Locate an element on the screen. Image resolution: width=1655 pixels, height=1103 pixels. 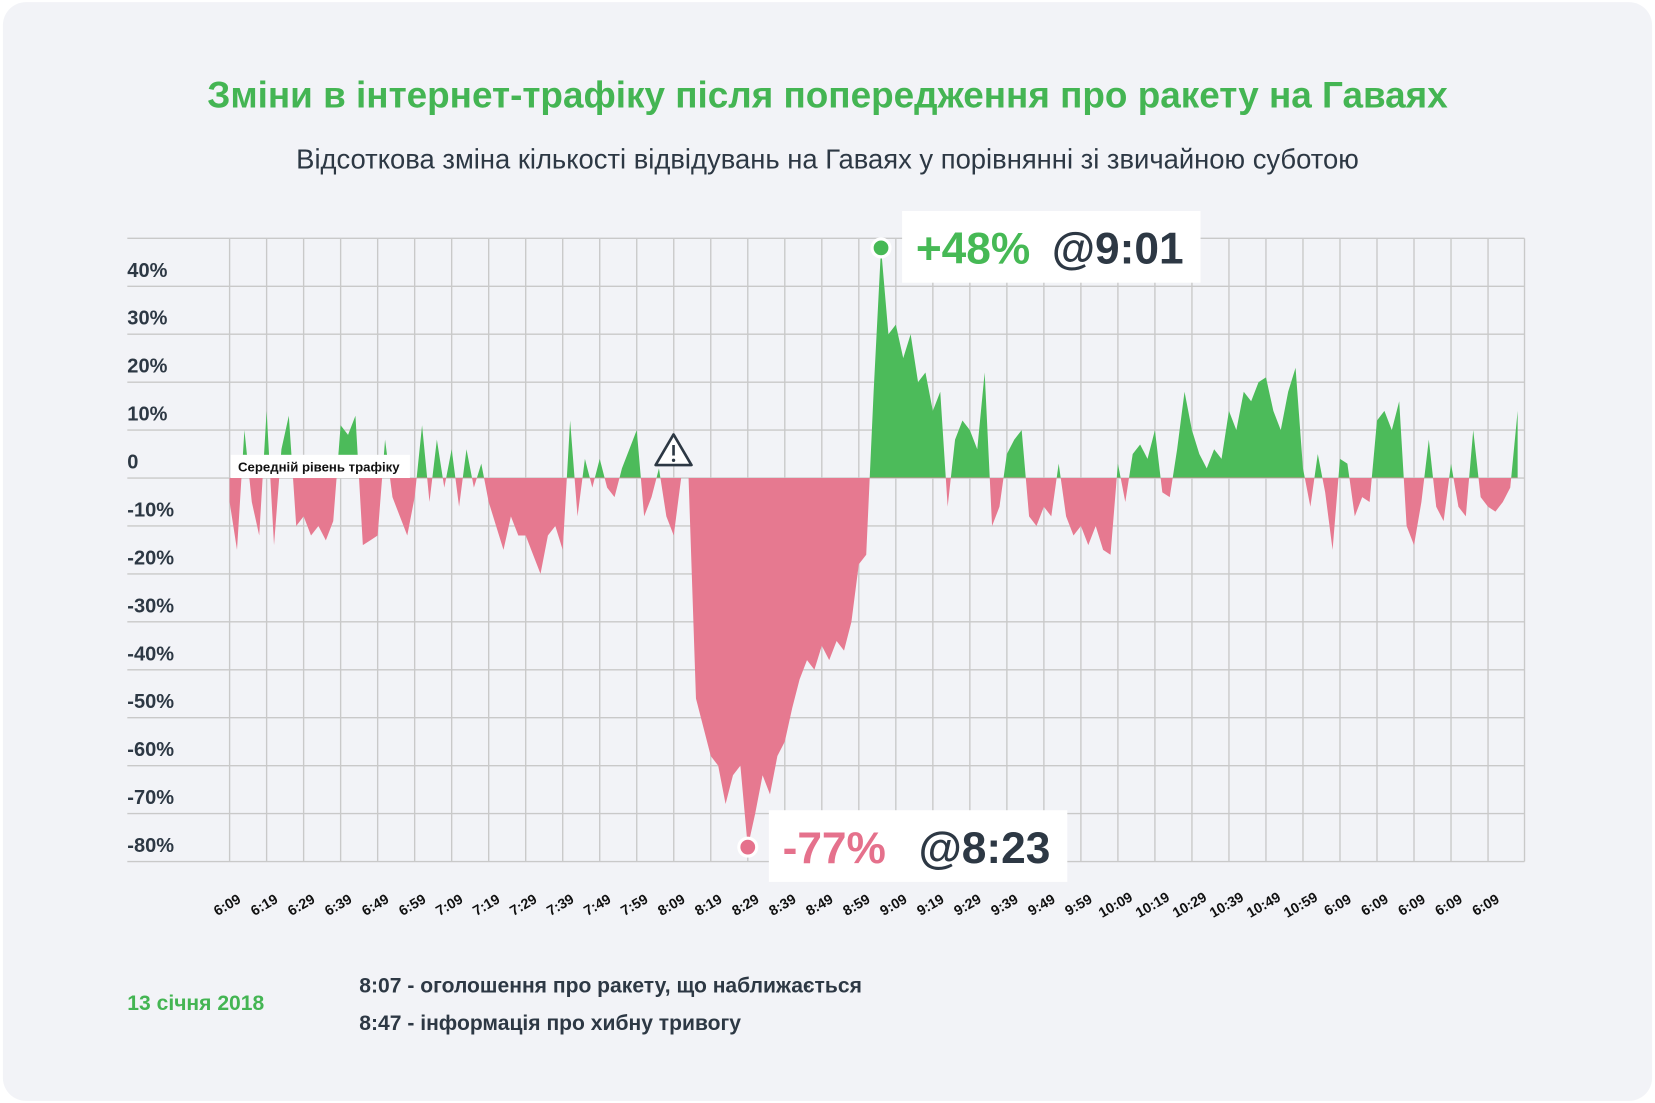
y-tick-label: 20% is located at coordinates (147, 367).